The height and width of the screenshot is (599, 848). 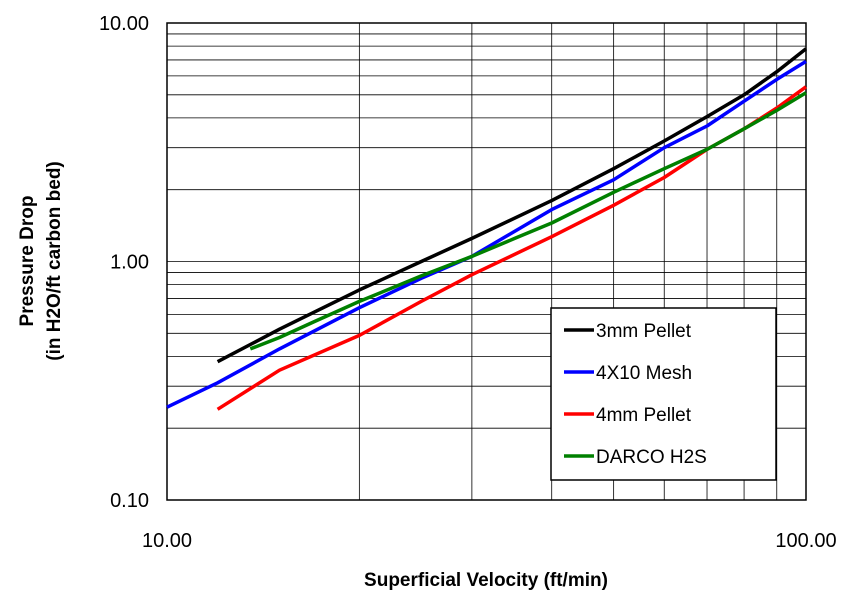 I want to click on x-axis-title: Superficial Velocity (ft/min), so click(x=486, y=580).